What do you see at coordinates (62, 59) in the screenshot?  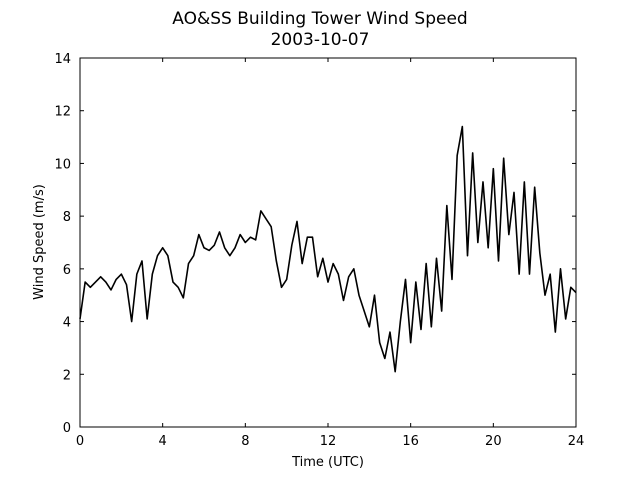 I see `y-tick-label: 14` at bounding box center [62, 59].